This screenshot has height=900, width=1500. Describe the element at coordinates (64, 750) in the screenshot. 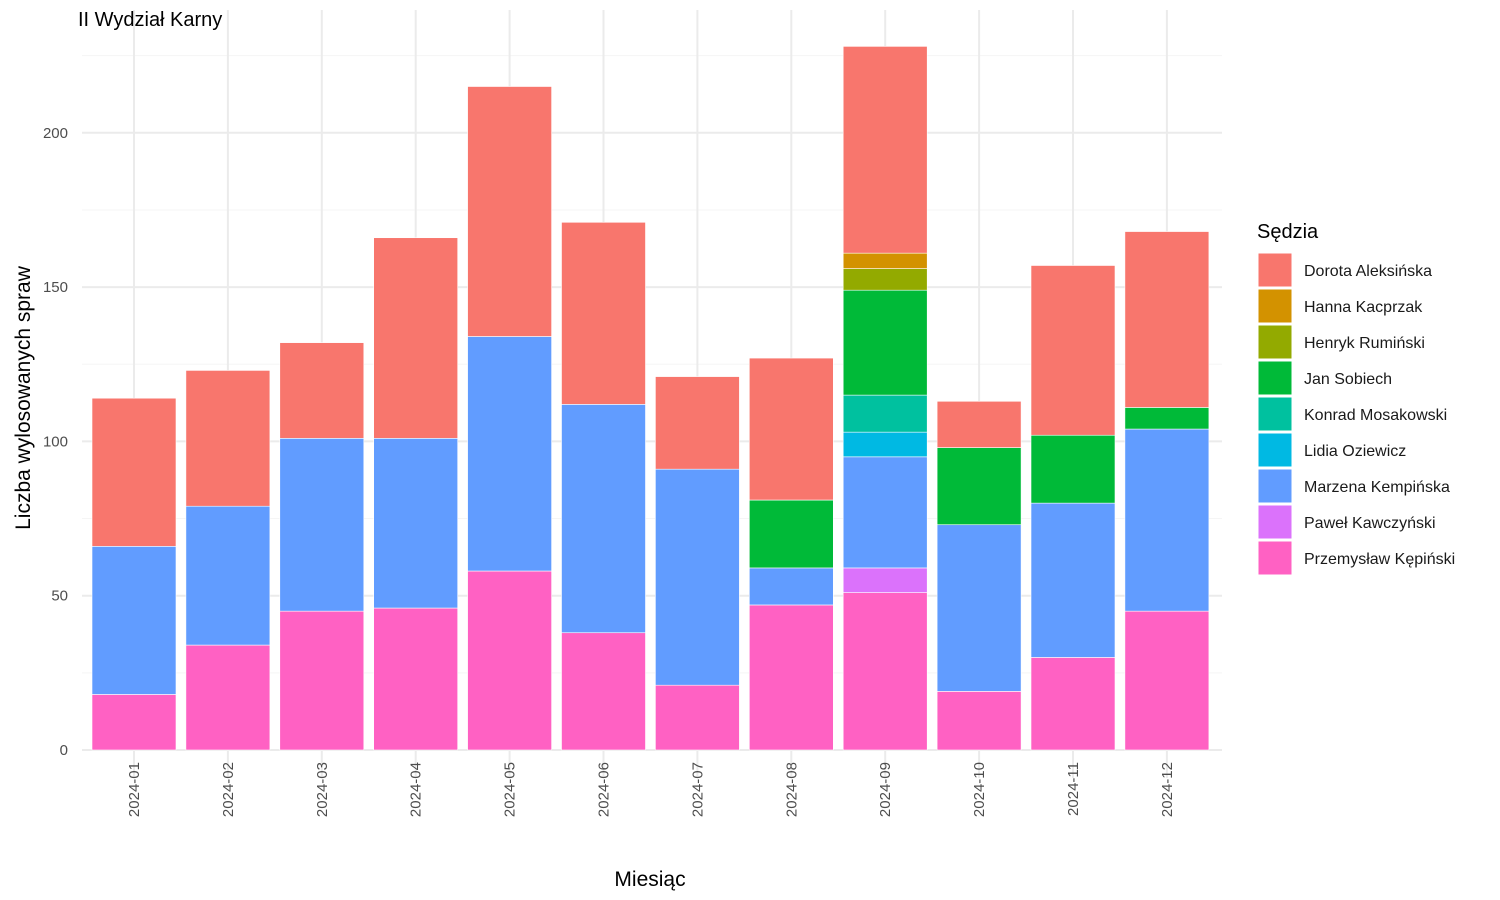

I see `y-tick-label: 0` at that location.